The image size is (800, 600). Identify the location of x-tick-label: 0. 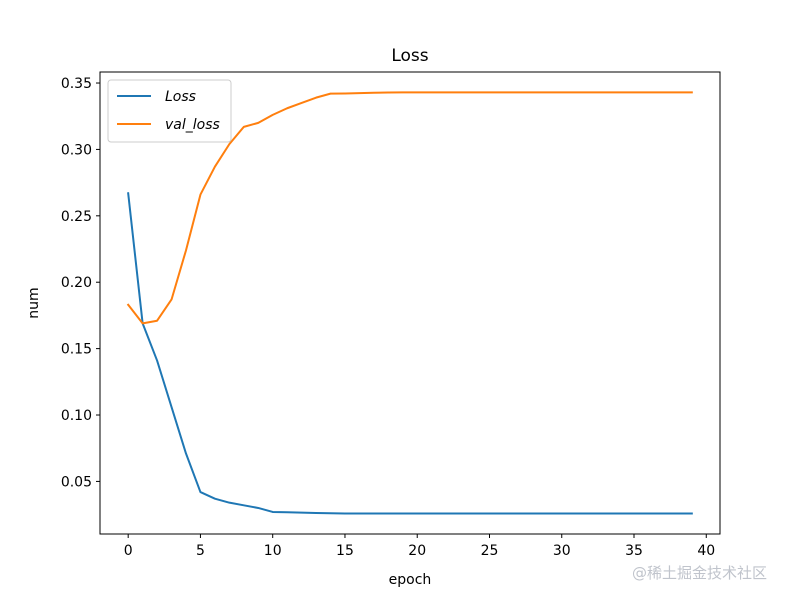
(128, 551).